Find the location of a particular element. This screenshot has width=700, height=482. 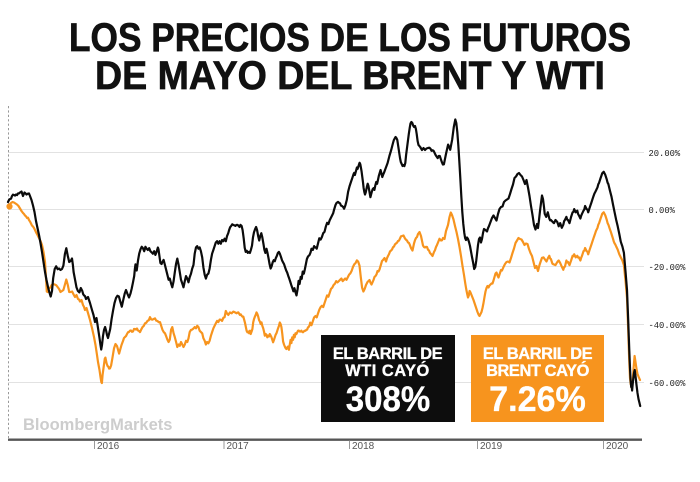

svg-text: 2020 is located at coordinates (617, 446).